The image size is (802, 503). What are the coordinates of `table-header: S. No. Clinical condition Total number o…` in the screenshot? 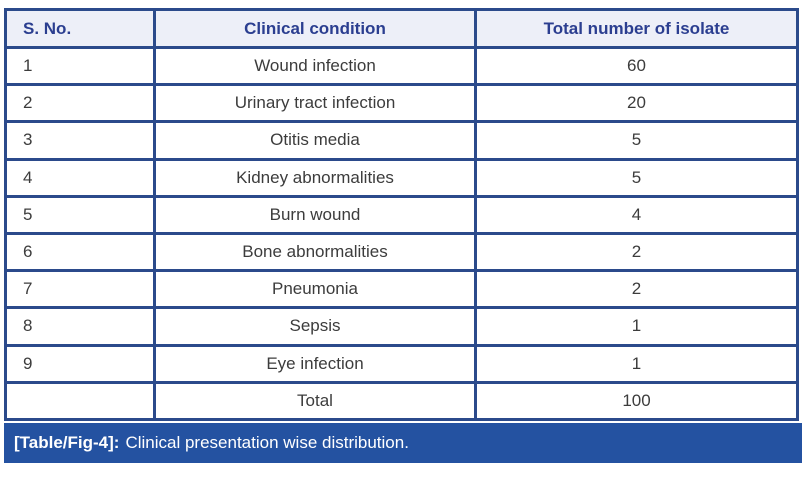 It's located at (401, 28).